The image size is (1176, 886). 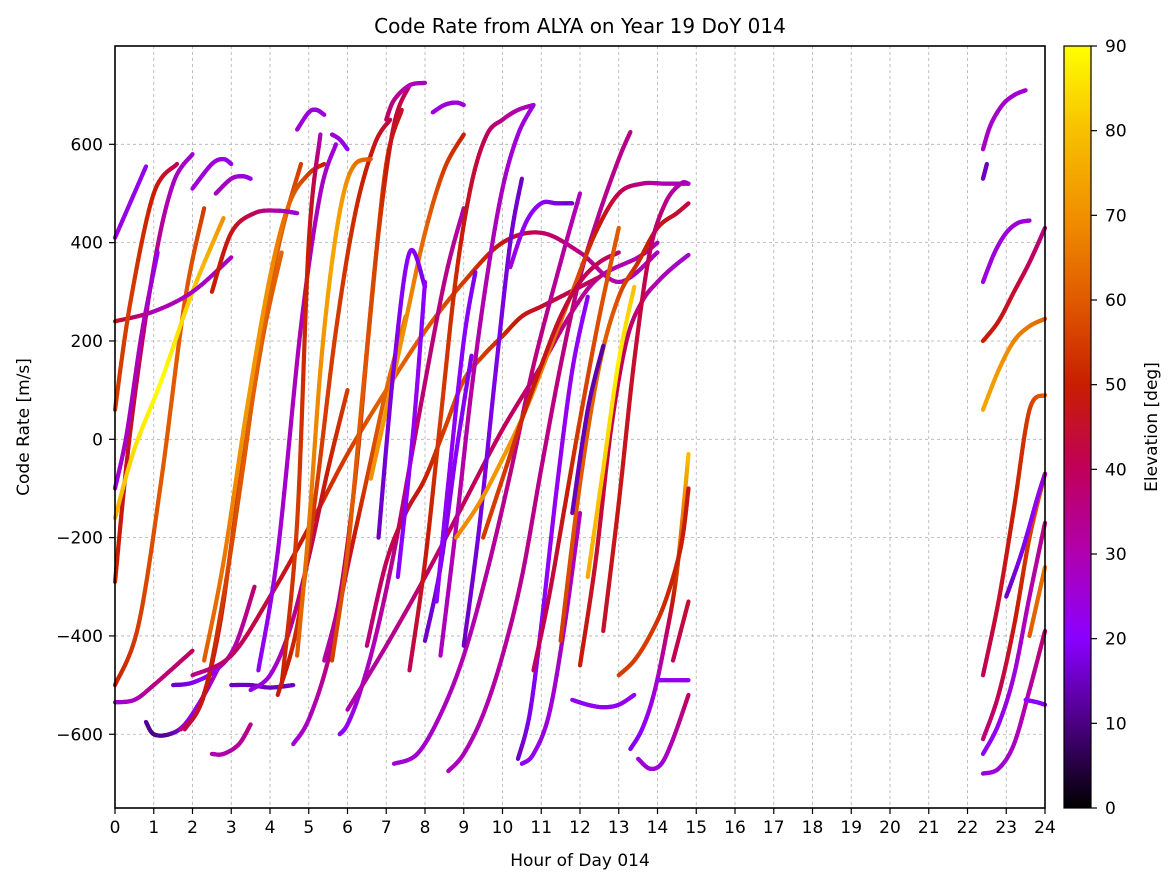 What do you see at coordinates (1116, 640) in the screenshot?
I see `colorbar-tick-label: 20` at bounding box center [1116, 640].